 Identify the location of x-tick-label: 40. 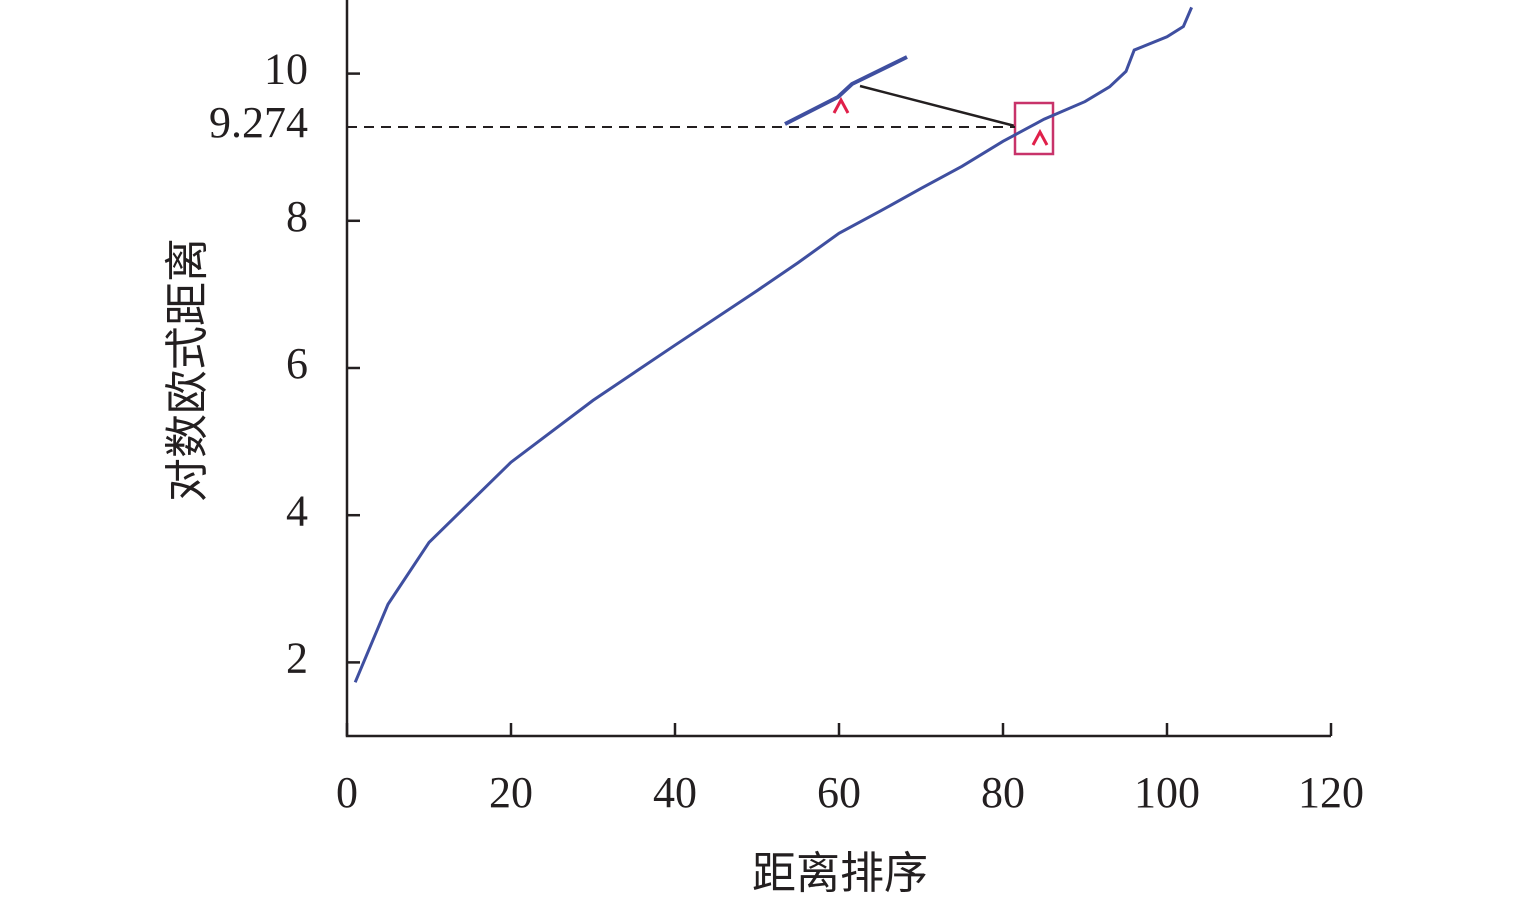
(675, 792).